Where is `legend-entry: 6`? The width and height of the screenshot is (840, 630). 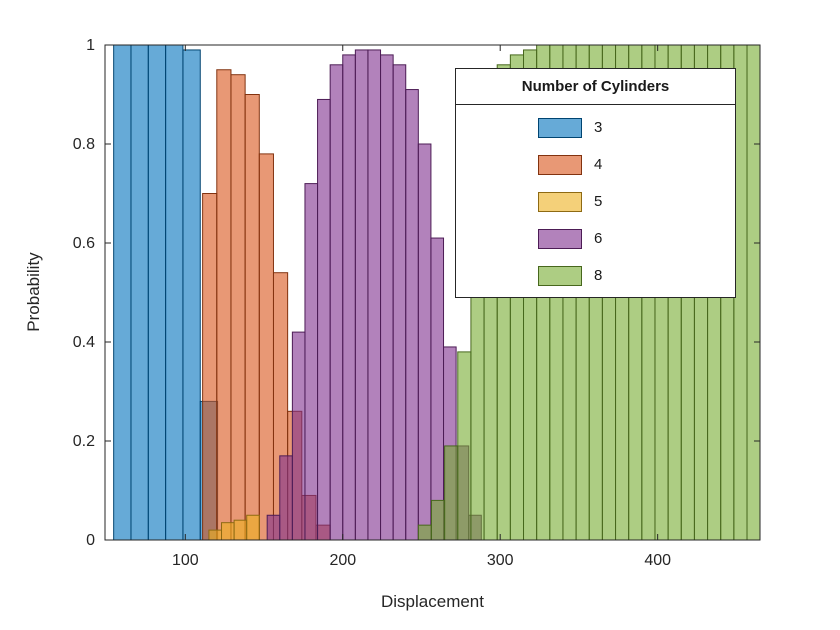
legend-entry: 6 is located at coordinates (595, 238).